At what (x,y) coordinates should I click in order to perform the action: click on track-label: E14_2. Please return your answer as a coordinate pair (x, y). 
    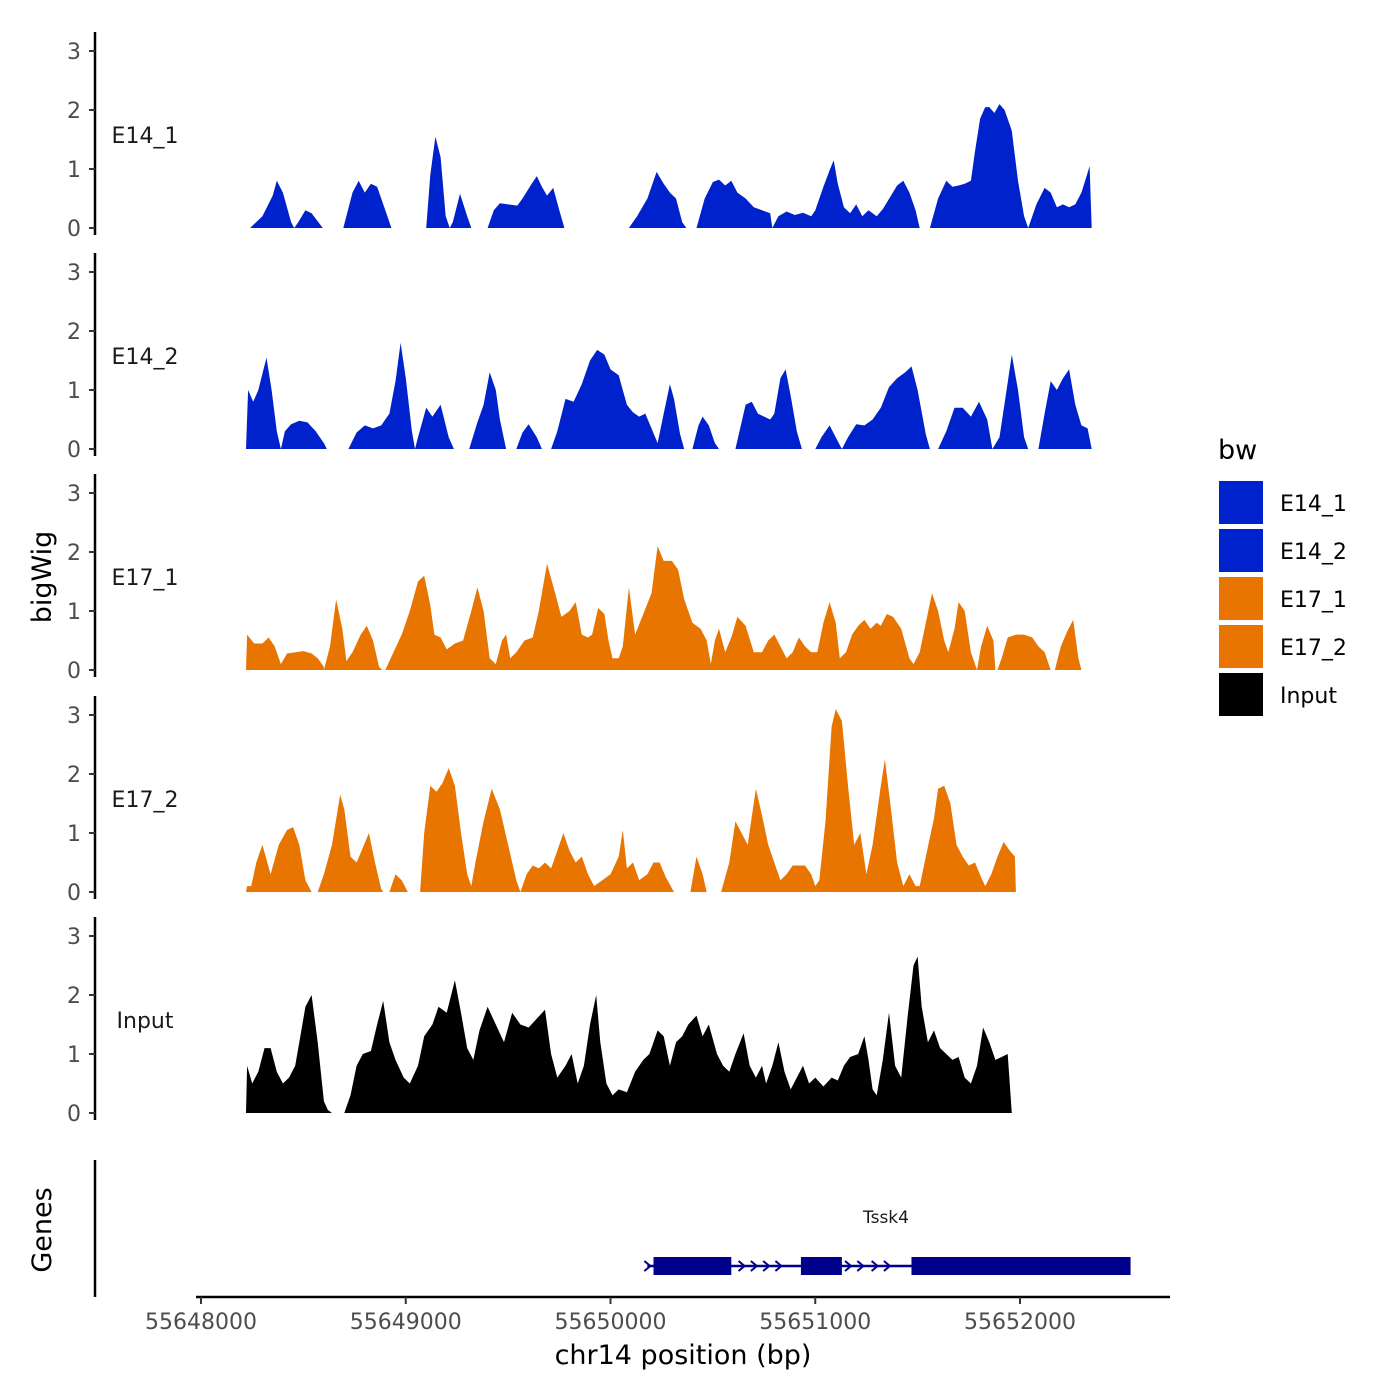
    Looking at the image, I should click on (145, 357).